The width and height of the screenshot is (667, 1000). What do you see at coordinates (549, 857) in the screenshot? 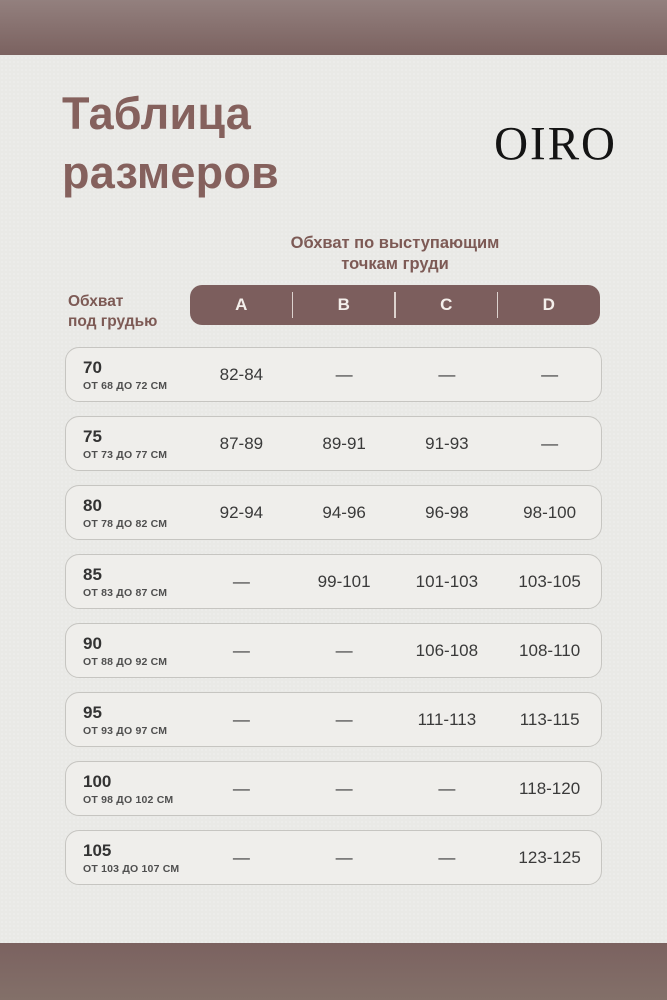
I see `cell-bust-range: 123-125` at bounding box center [549, 857].